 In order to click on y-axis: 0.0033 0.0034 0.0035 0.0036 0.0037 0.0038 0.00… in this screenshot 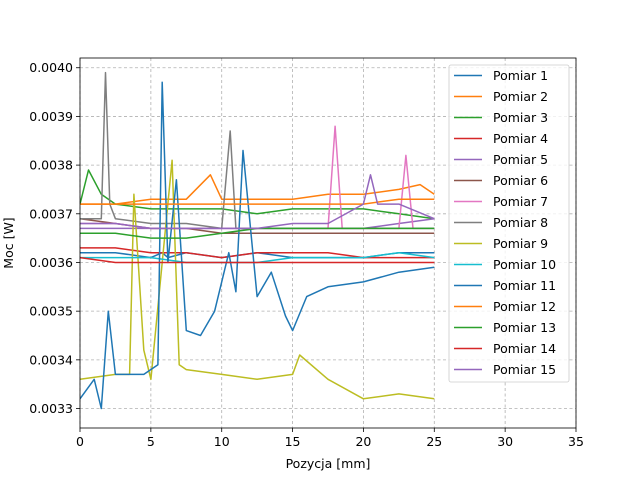, I will do `click(54, 238)`.